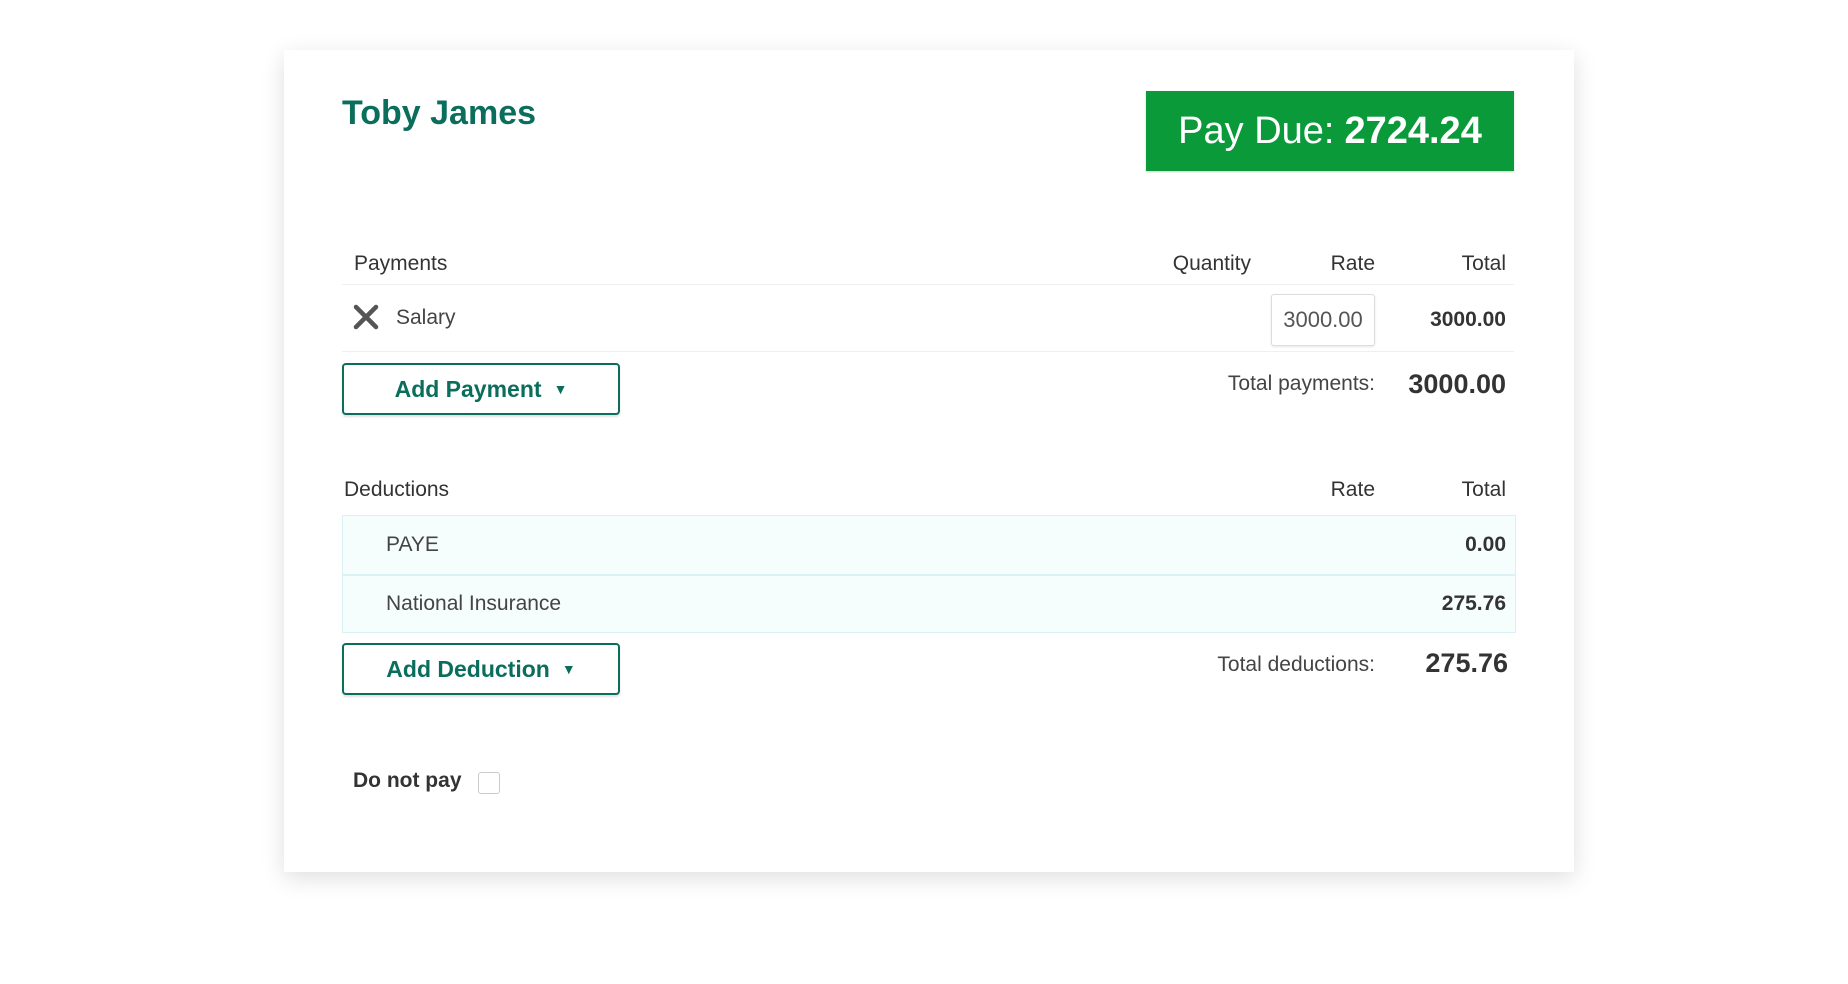 Image resolution: width=1848 pixels, height=984 pixels. I want to click on payments-header: Payments, so click(401, 263).